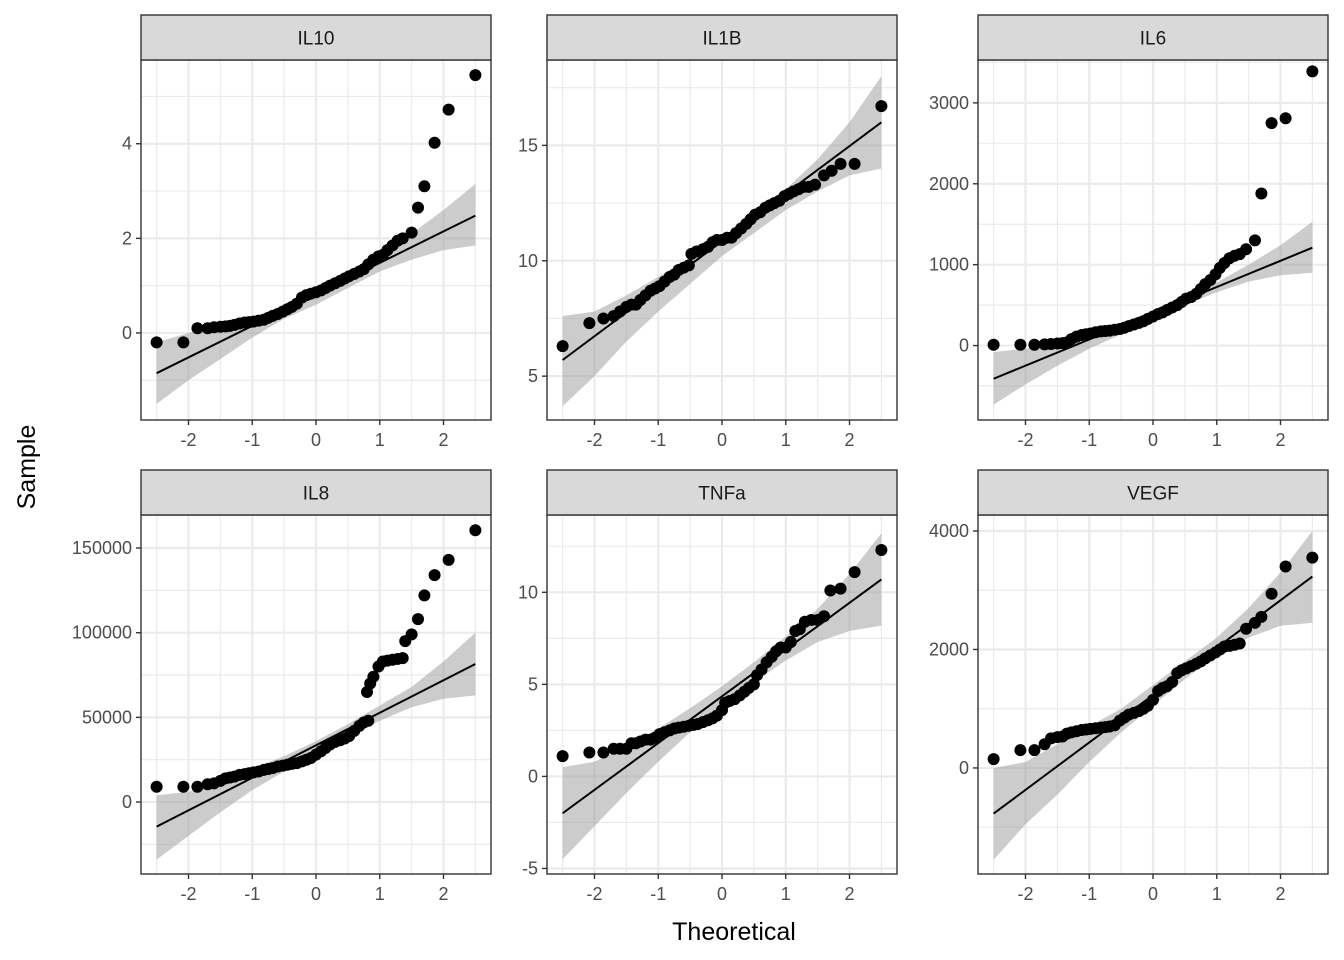 The image size is (1344, 960). Describe the element at coordinates (528, 261) in the screenshot. I see `y-tick-label: 10` at that location.